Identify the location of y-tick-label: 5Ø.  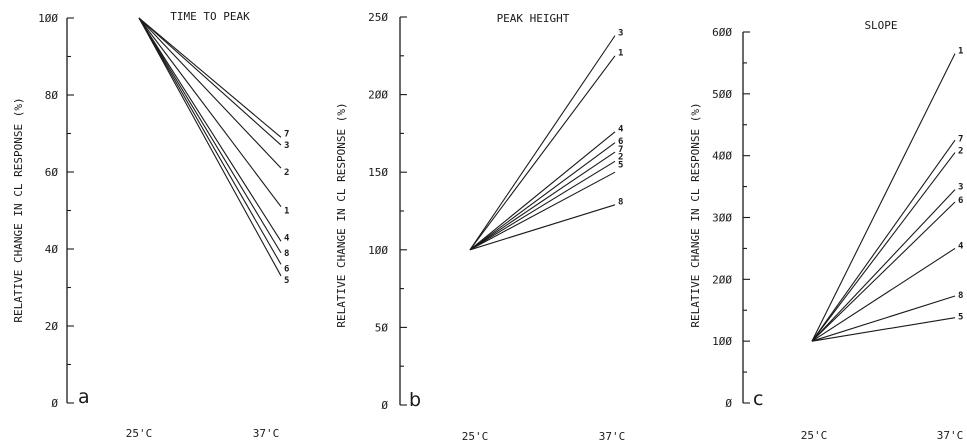
(382, 327).